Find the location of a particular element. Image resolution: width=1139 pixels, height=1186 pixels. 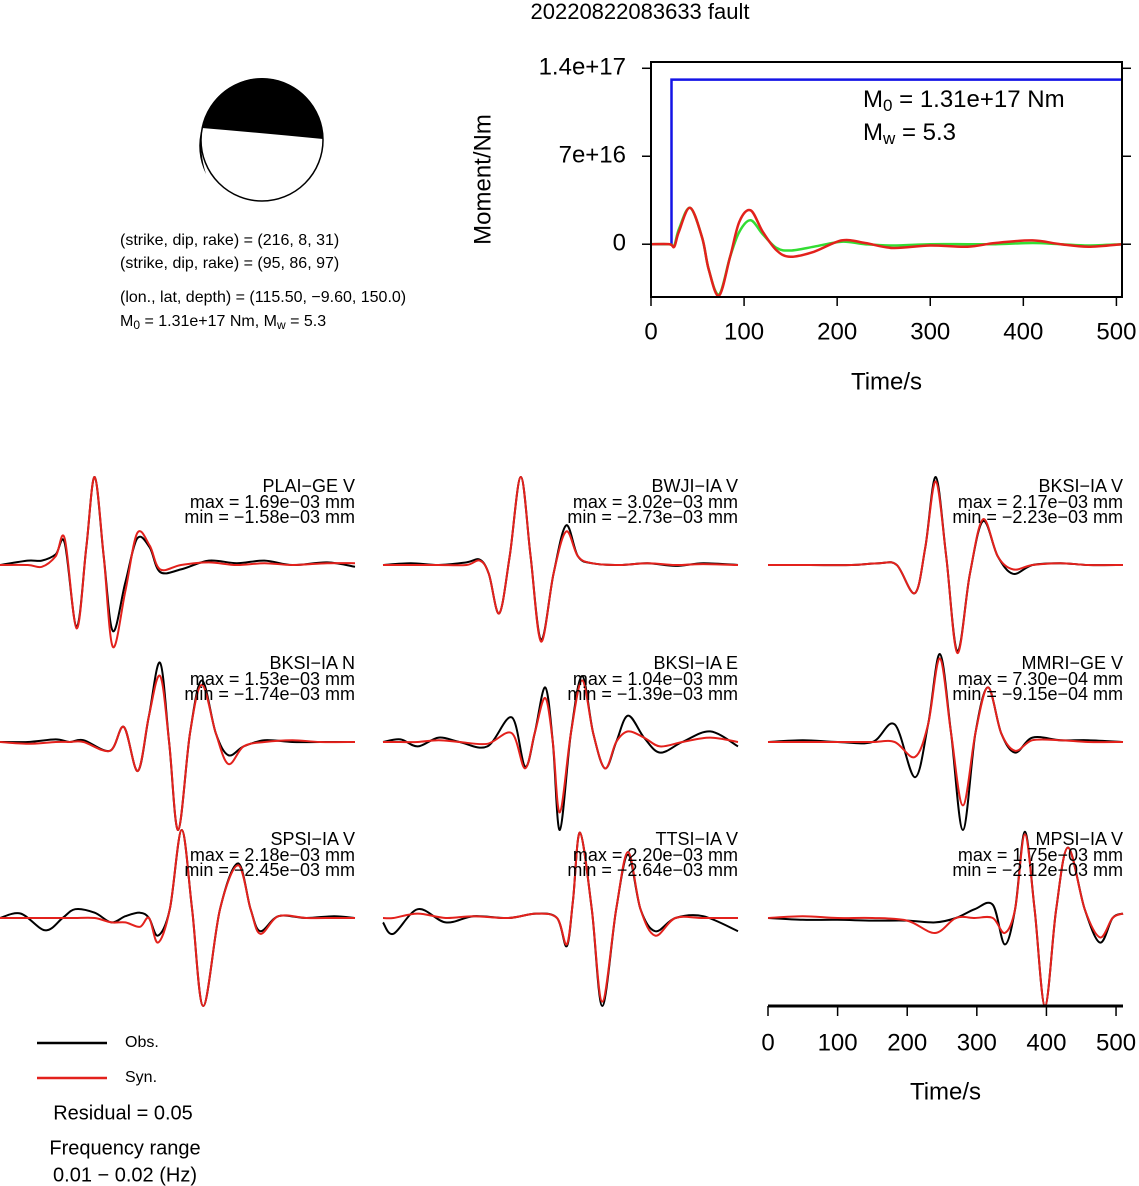

max-label: max = 1.69e−03 mm is located at coordinates (272, 502).